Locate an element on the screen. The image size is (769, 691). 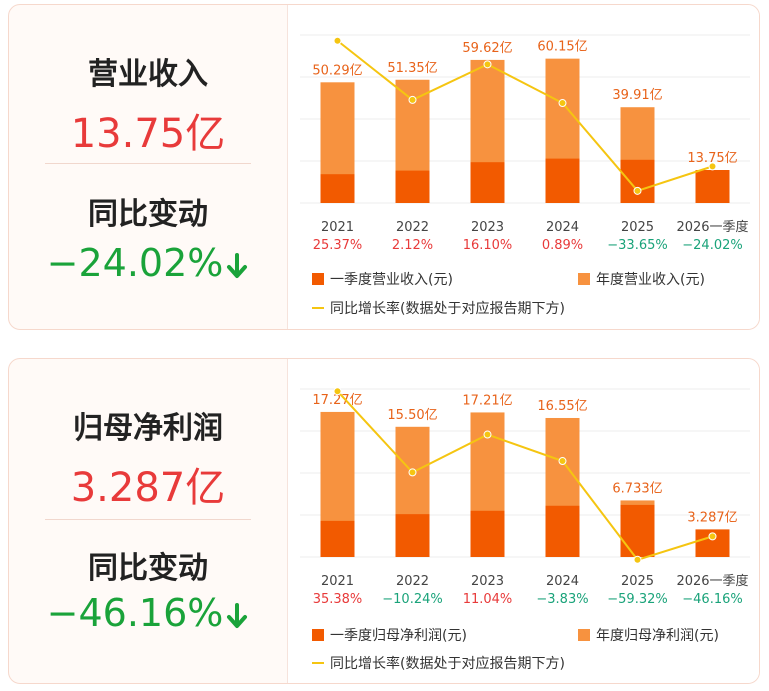
legend-label: 一季度归母净利润(元) is located at coordinates (398, 636).